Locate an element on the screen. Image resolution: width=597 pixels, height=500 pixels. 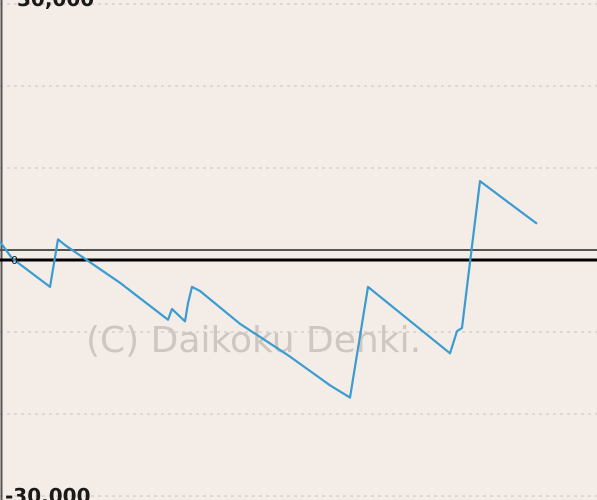
zero-label: 0 is located at coordinates (14, 260).